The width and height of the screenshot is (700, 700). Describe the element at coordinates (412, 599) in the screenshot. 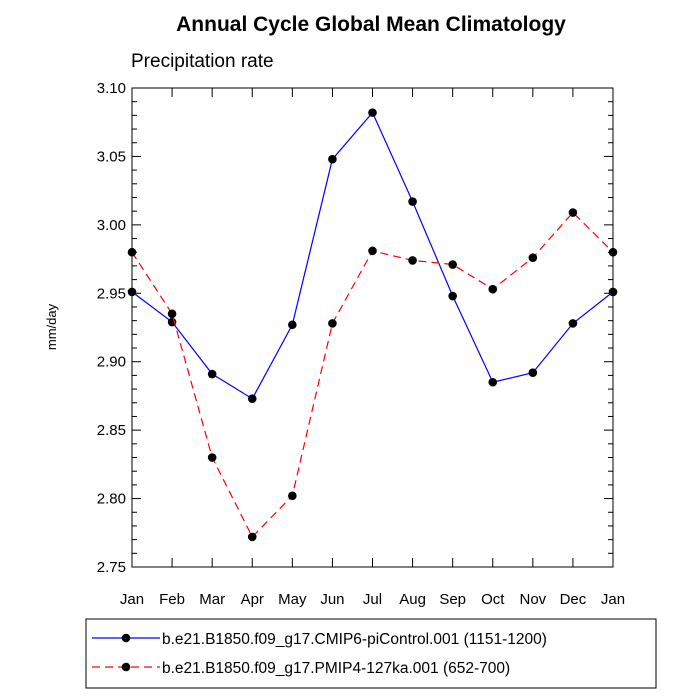

I see `x-tick-label: Aug` at that location.